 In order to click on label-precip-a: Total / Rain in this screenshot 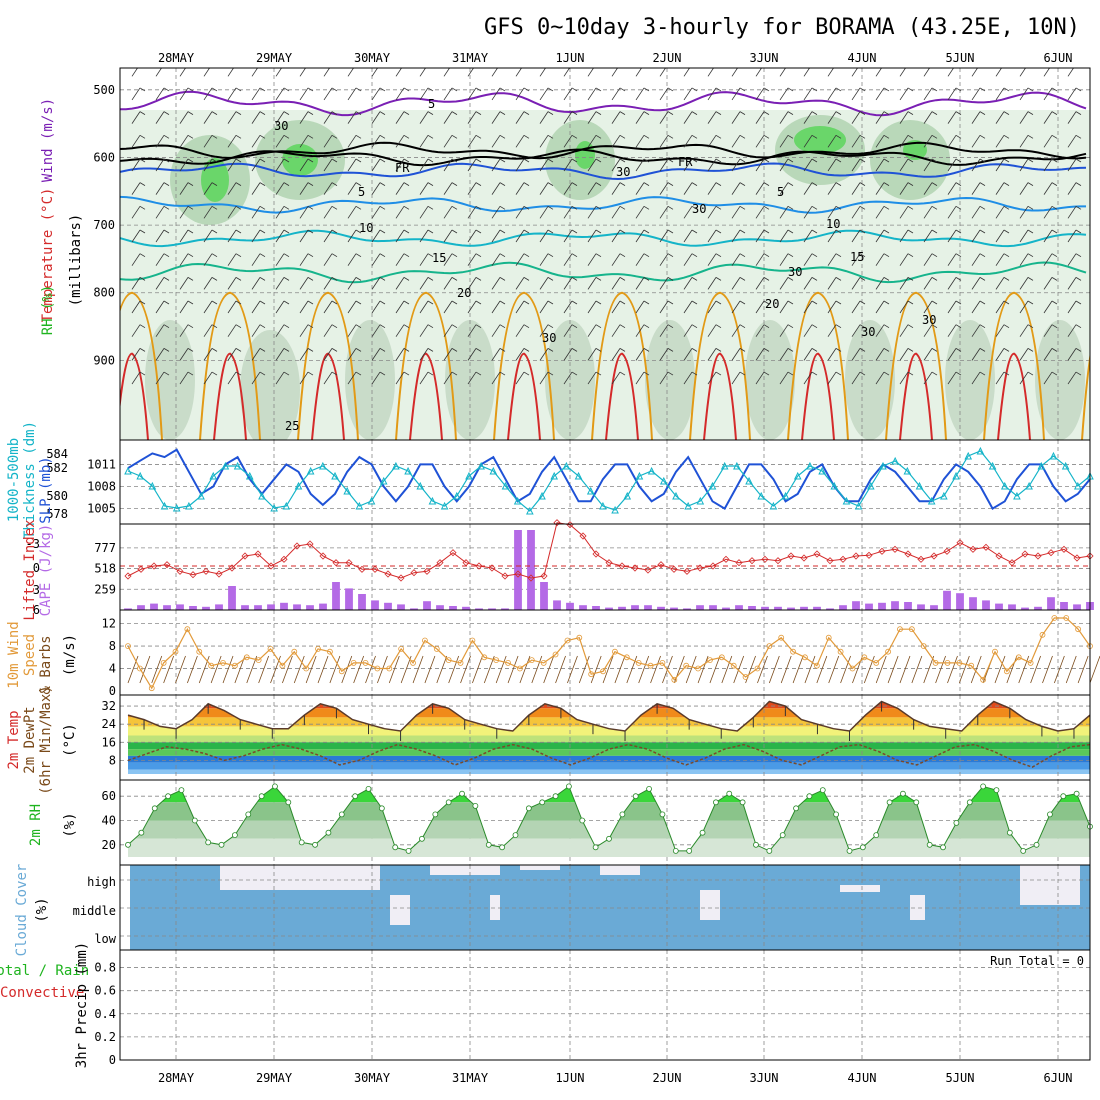, I will do `click(44, 971)`.